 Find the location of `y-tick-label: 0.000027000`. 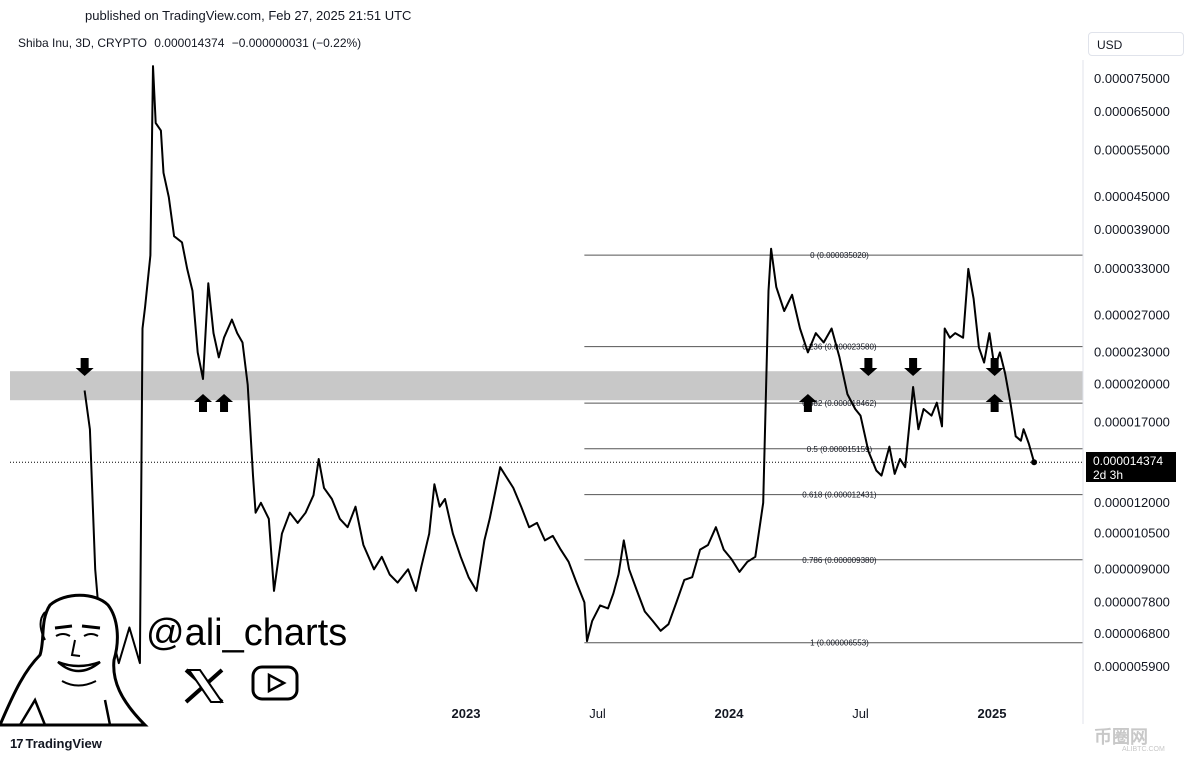

y-tick-label: 0.000027000 is located at coordinates (1132, 314).